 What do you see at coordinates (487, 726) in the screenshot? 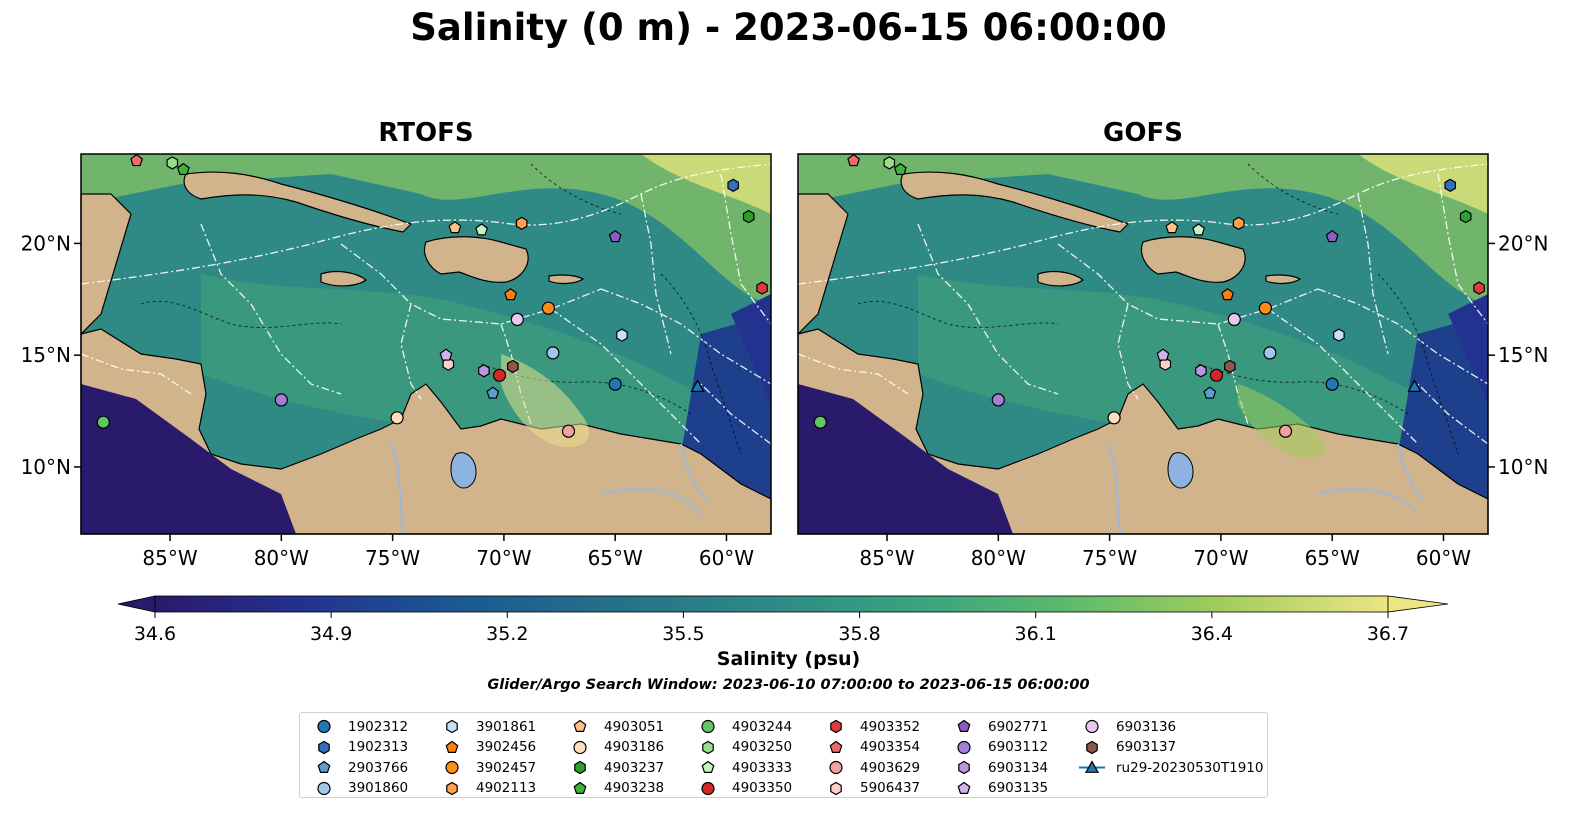
I see `legend-item: 3901861` at bounding box center [487, 726].